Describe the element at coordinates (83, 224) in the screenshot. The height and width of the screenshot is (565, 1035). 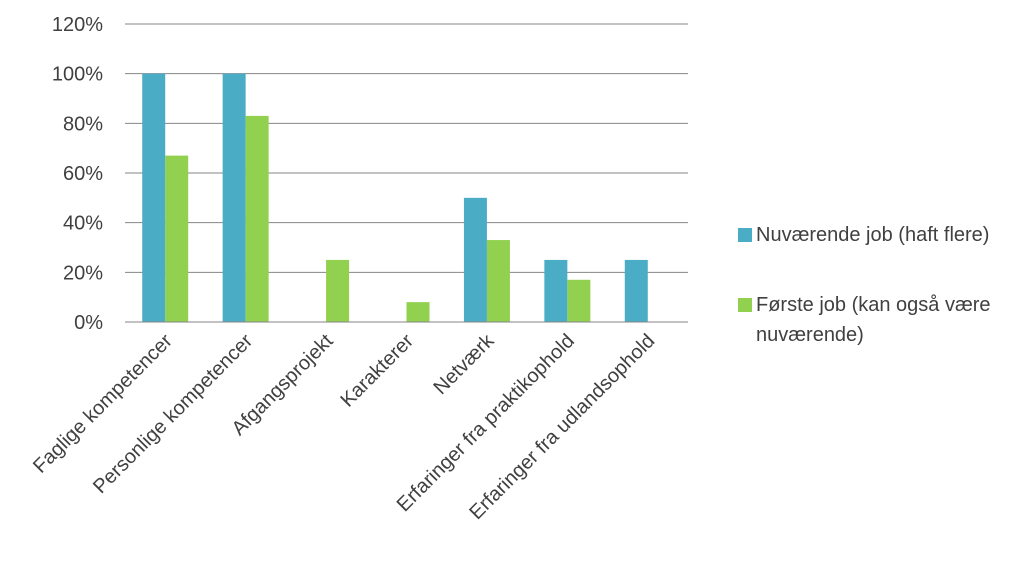
I see `y-tick-label: 40%` at that location.